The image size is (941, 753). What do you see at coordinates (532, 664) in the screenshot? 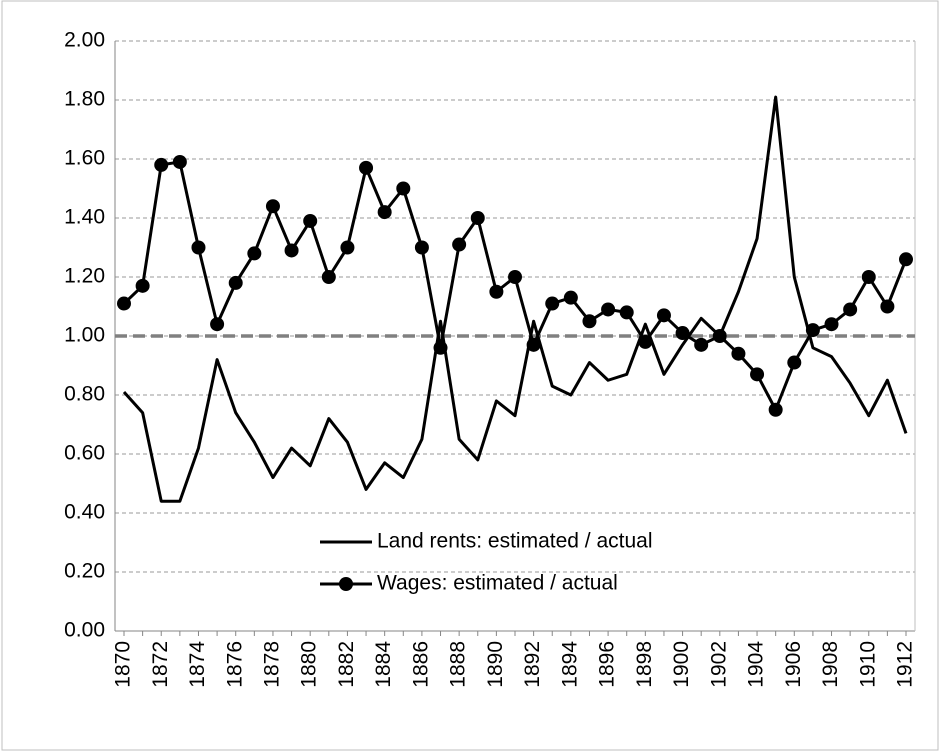
I see `x-tick-label: 1892` at bounding box center [532, 664].